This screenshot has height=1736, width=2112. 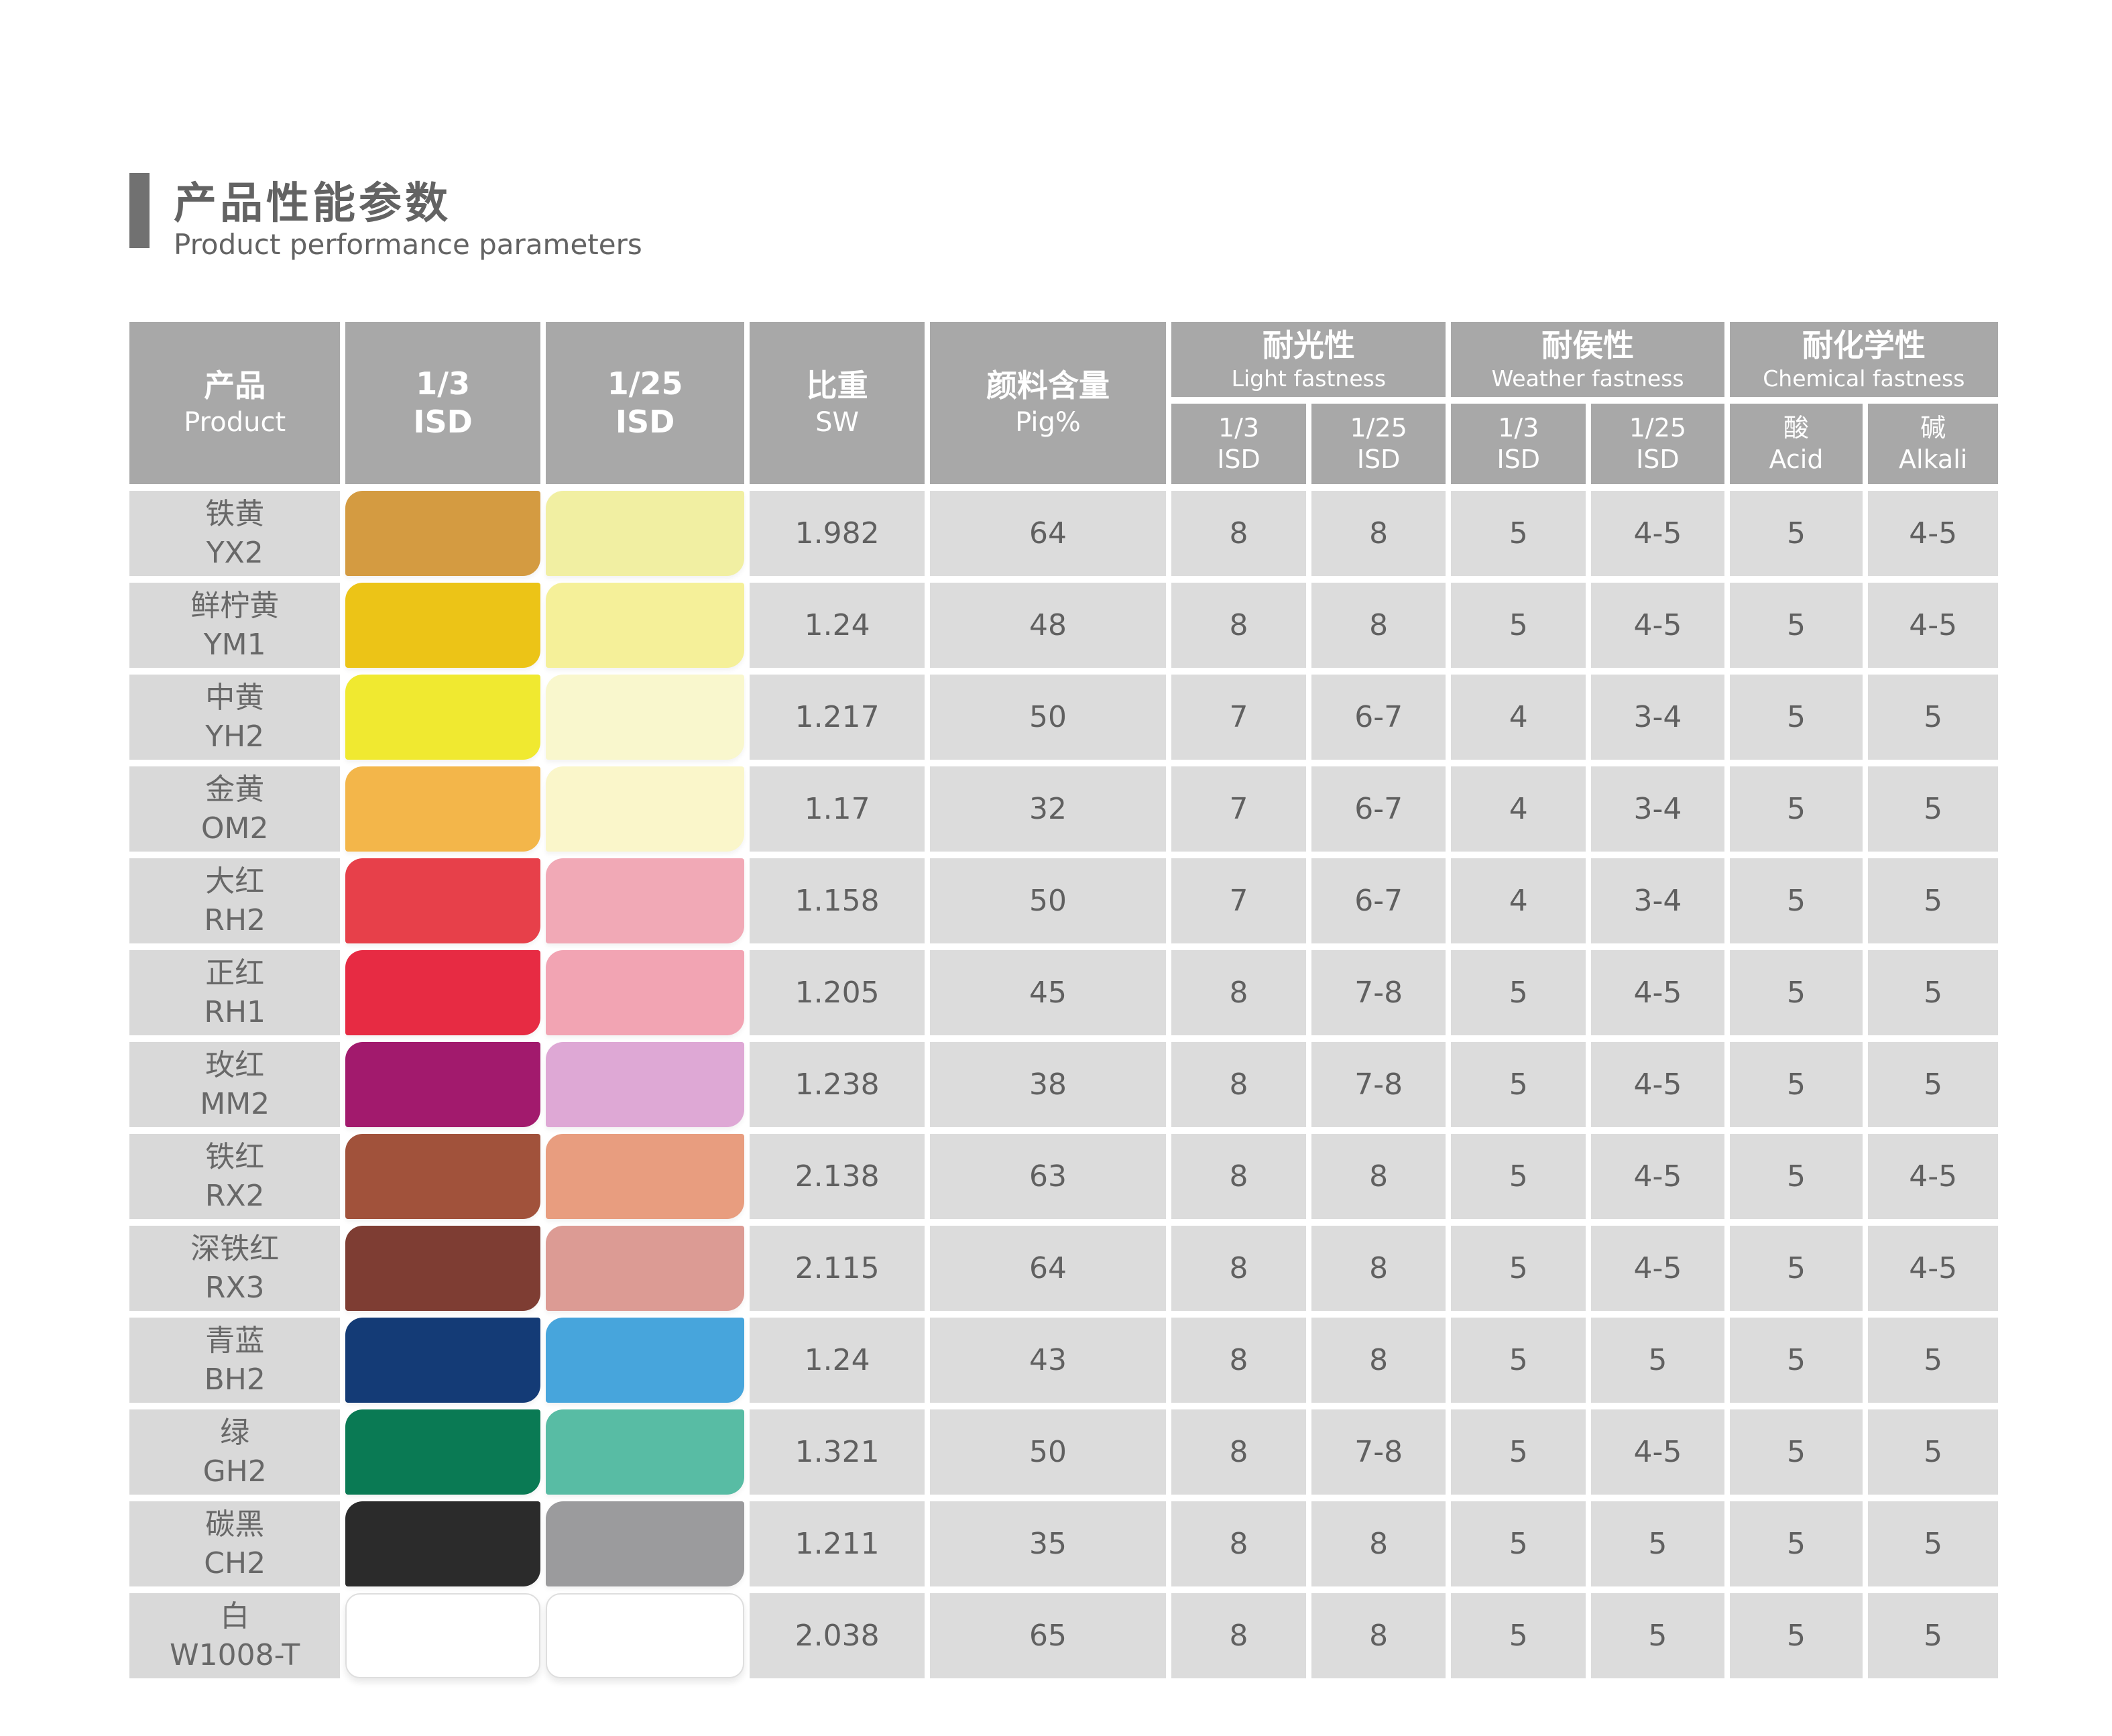 I want to click on group-header-chemical-fastness: 耐化学性 Chemical fastness, so click(x=1863, y=359).